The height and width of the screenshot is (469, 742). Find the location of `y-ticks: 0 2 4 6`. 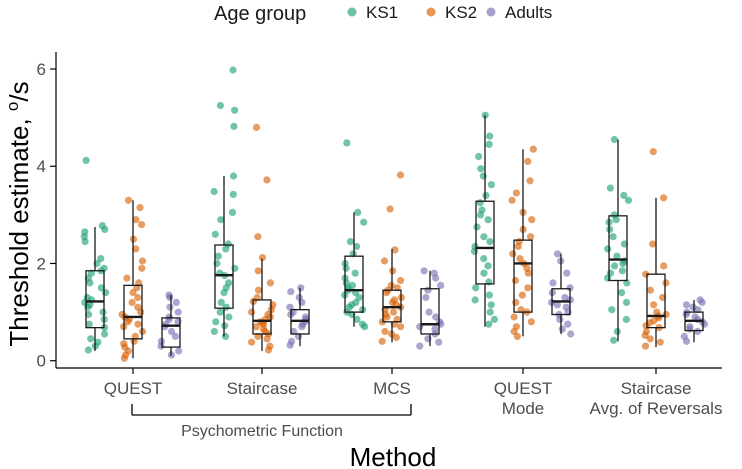

y-ticks: 0 2 4 6 is located at coordinates (46, 215).